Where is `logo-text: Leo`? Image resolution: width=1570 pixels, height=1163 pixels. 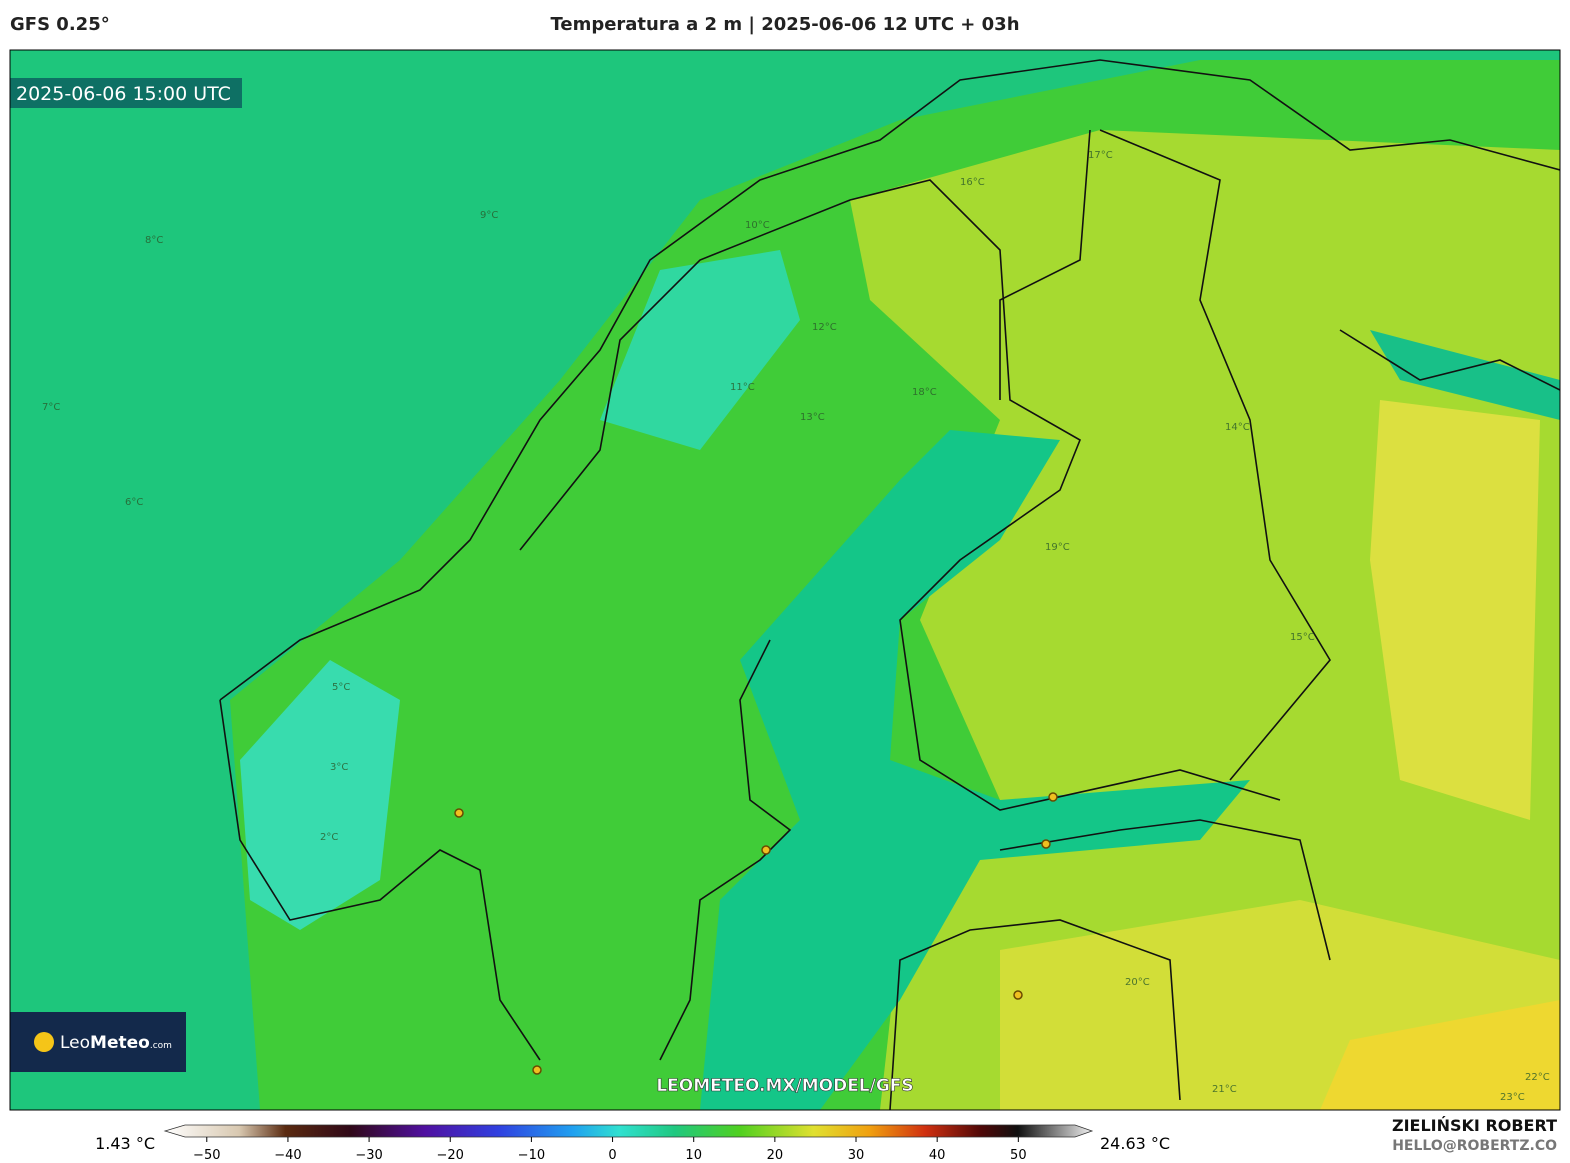
logo-text: Leo is located at coordinates (75, 1043).